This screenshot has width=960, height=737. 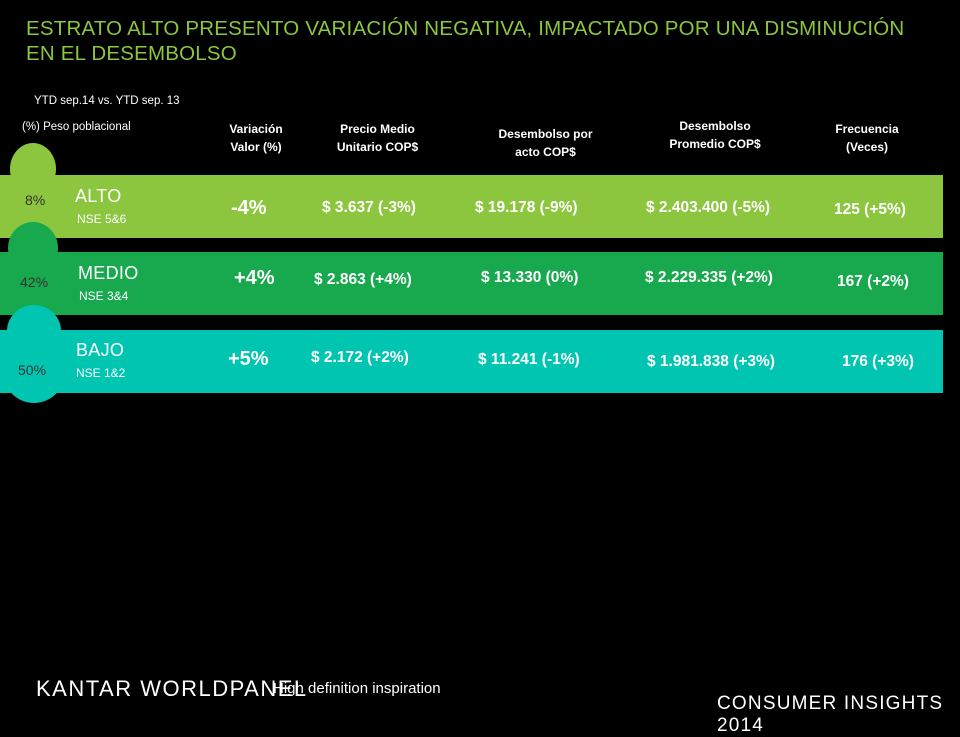 What do you see at coordinates (98, 196) in the screenshot?
I see `segment-name-alto: ALTO` at bounding box center [98, 196].